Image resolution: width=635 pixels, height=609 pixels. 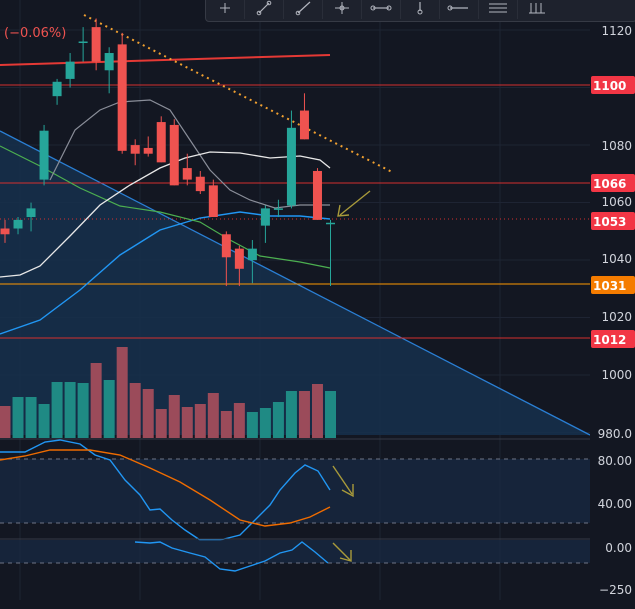 I want to click on oscillator-band, so click(x=295, y=491).